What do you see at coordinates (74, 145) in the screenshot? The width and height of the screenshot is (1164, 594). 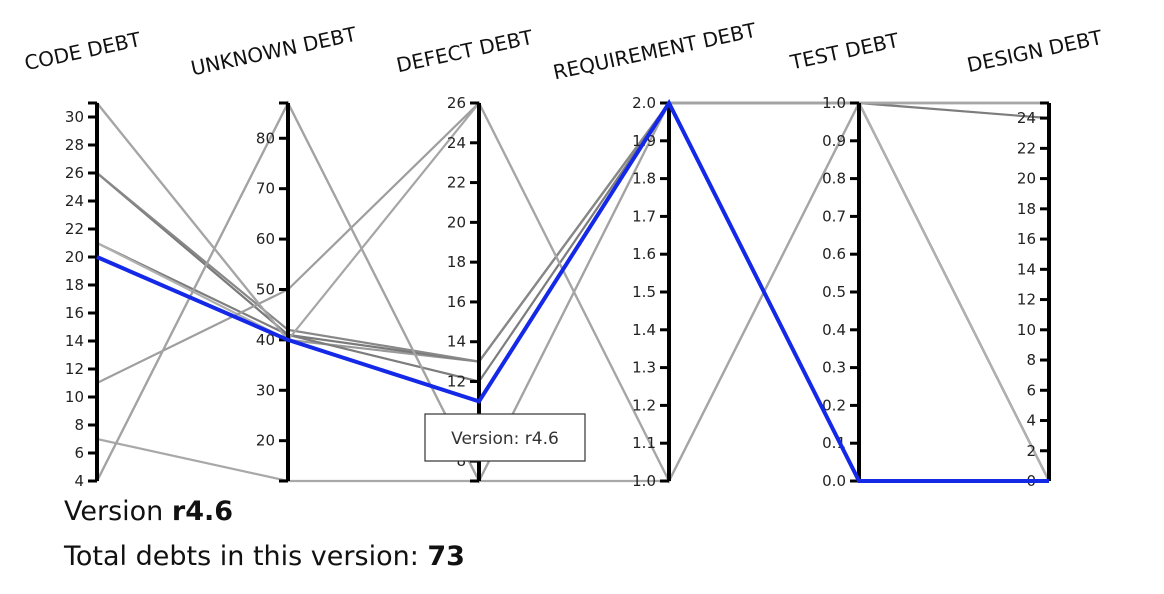 I see `tick-label: 28` at bounding box center [74, 145].